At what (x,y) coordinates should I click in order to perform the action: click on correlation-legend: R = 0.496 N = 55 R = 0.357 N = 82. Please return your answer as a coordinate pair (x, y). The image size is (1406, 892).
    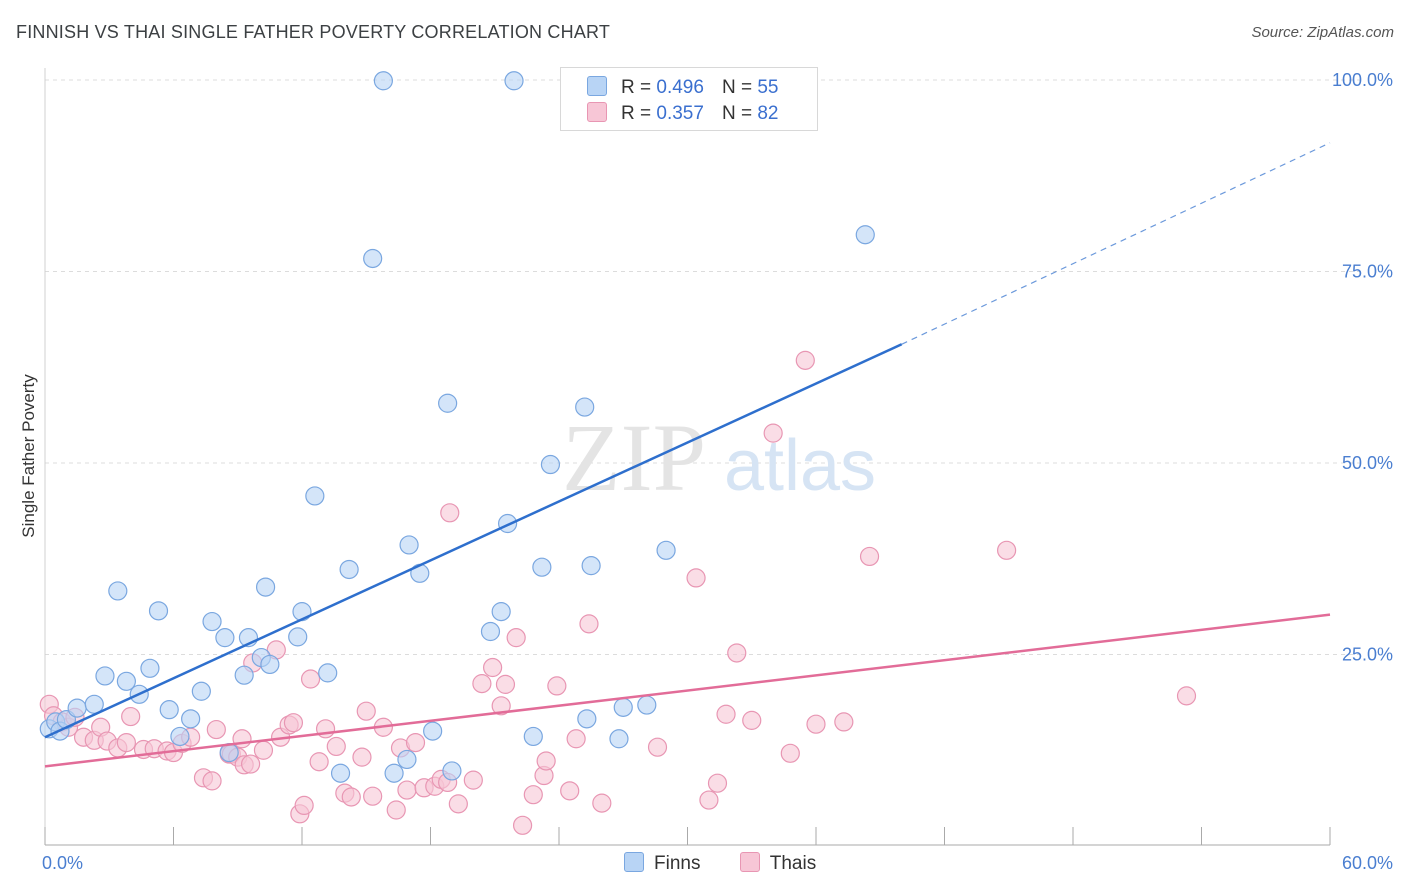
    Looking at the image, I should click on (689, 99).